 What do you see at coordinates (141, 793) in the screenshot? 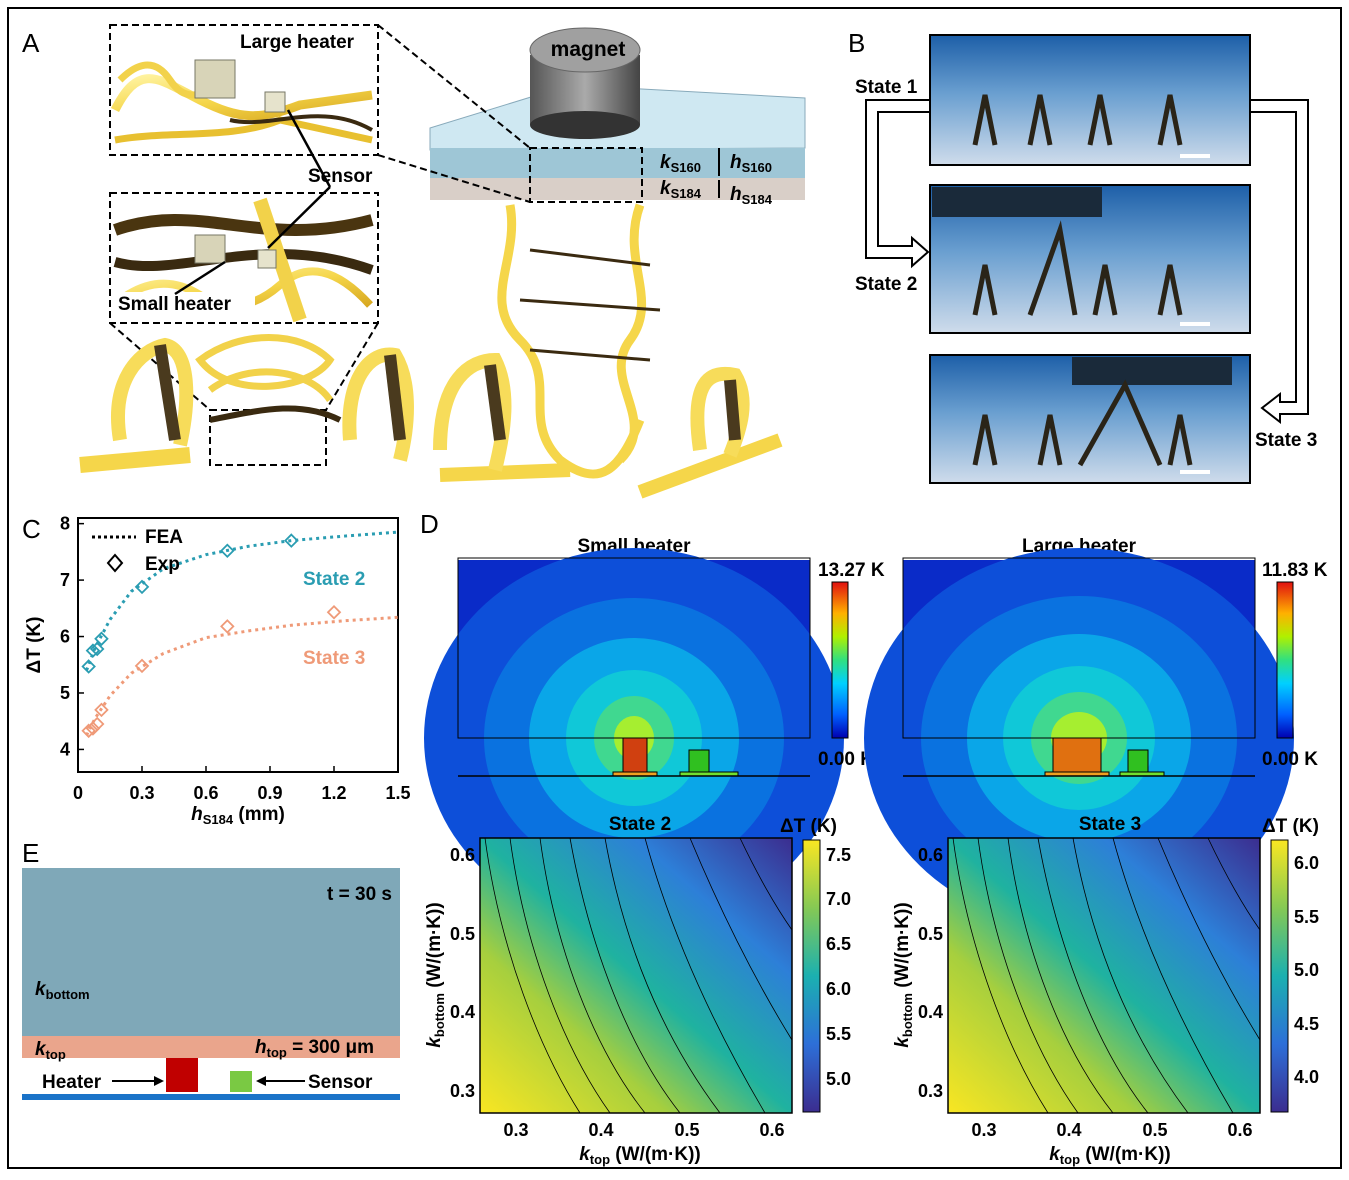
I see `x-tick-label: 0.3` at bounding box center [141, 793].